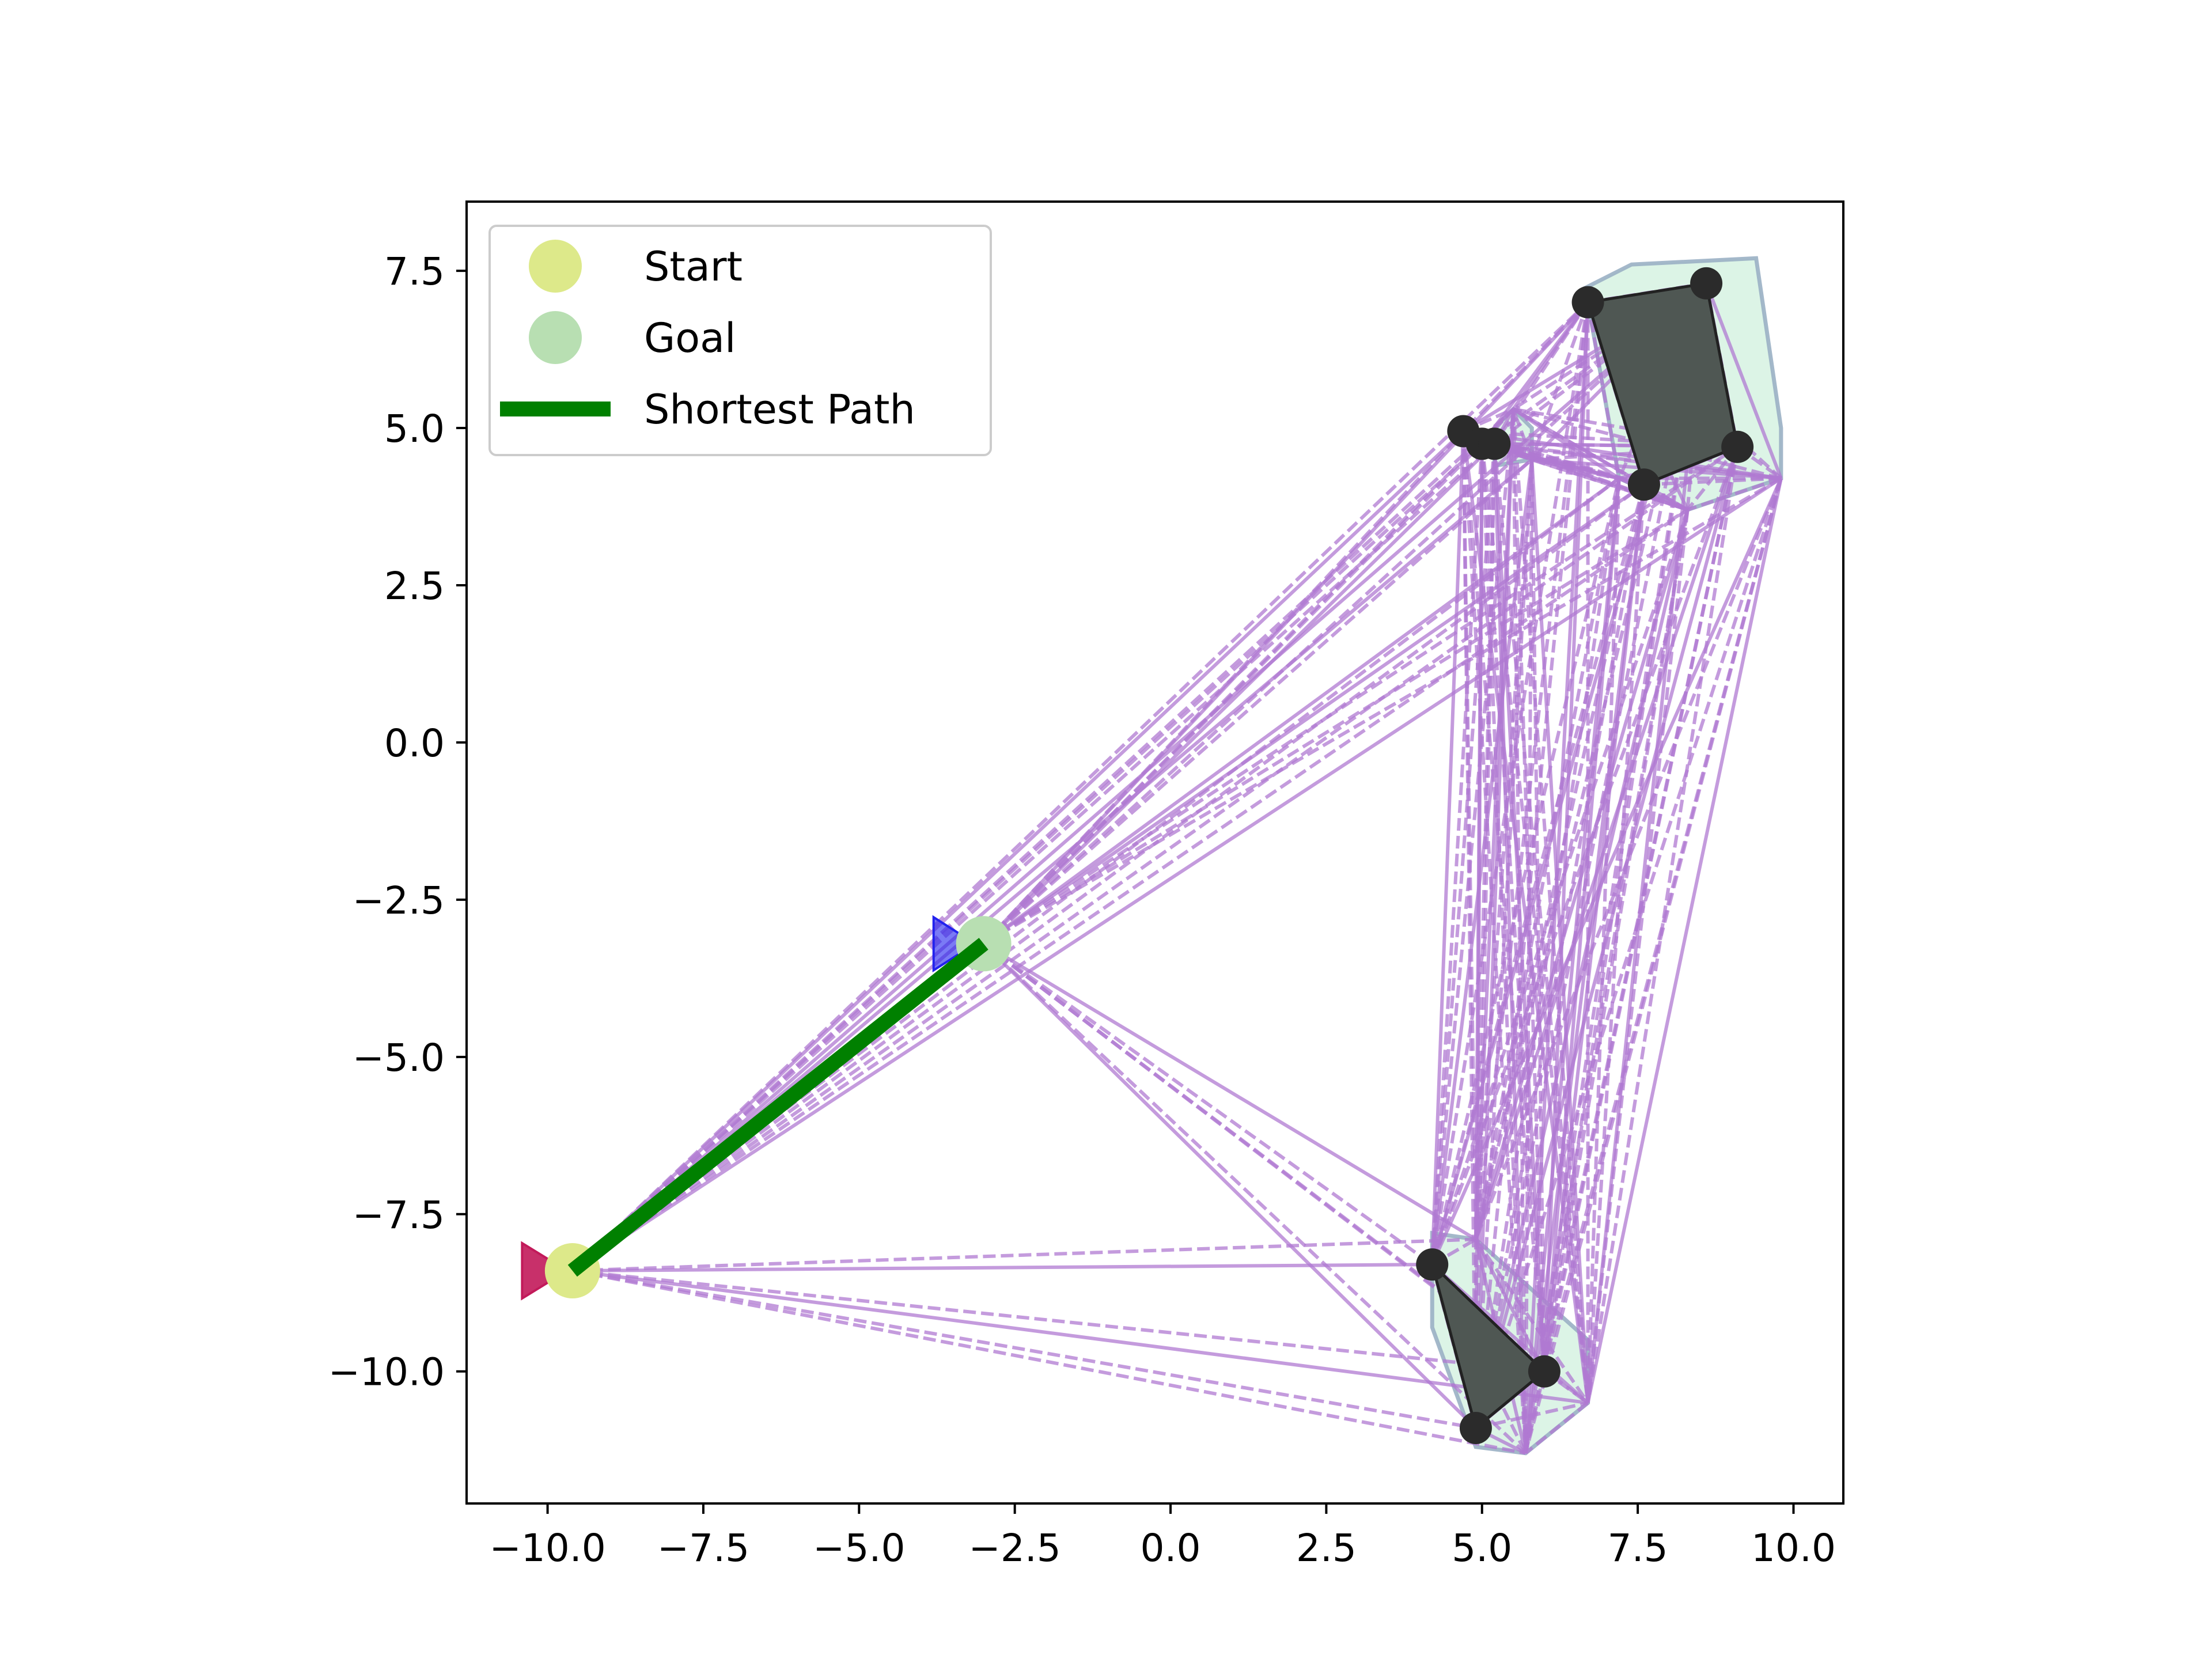  Describe the element at coordinates (545, 1271) in the screenshot. I see `start-heading-marker` at that location.